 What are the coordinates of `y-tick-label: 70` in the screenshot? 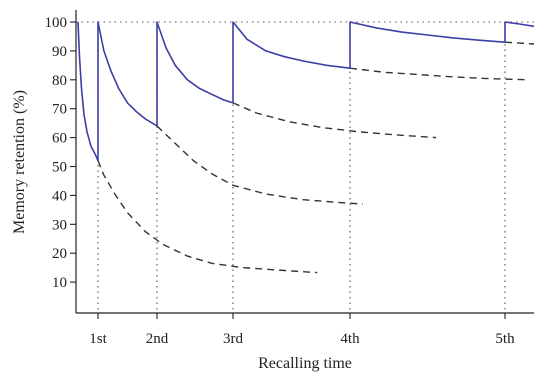 It's located at (59, 110).